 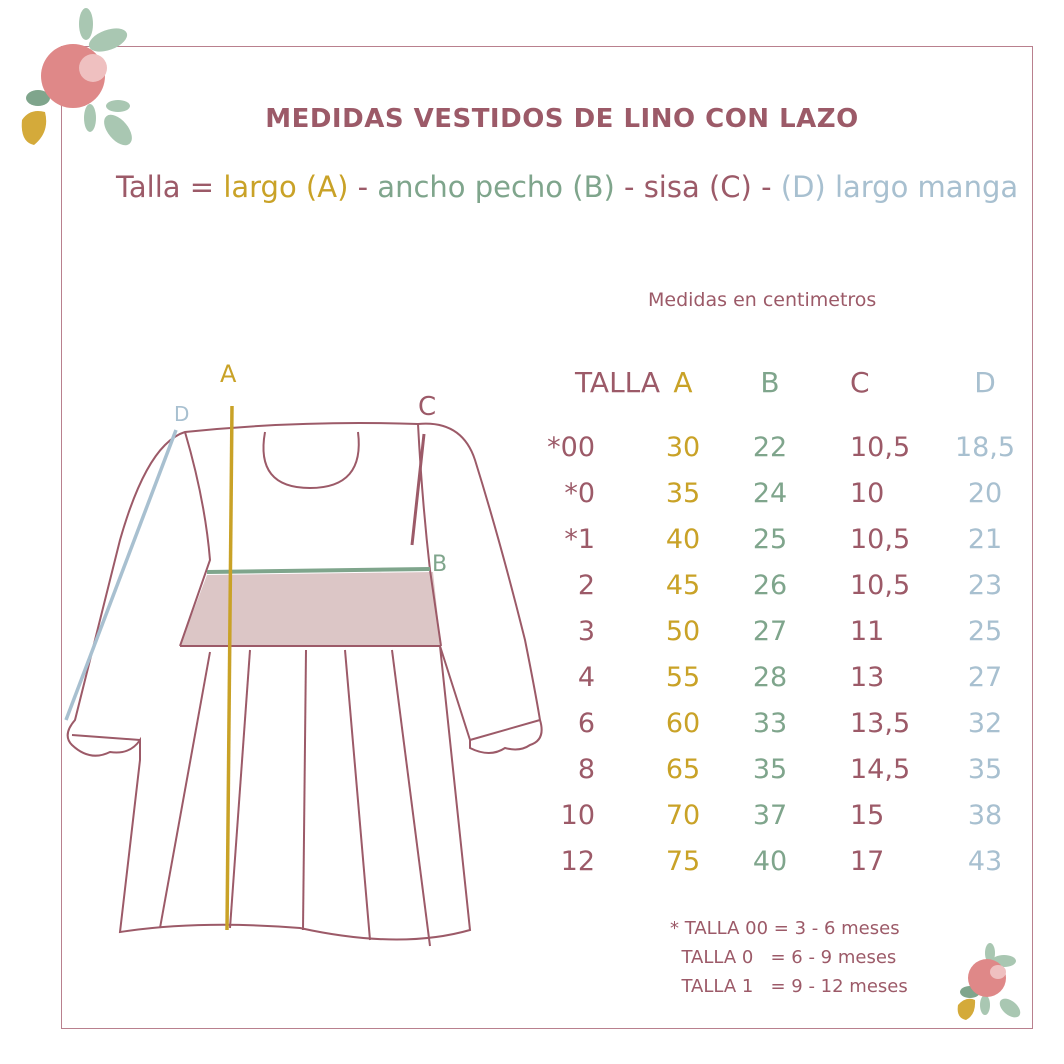 I want to click on table-cell: 22, so click(x=770, y=447).